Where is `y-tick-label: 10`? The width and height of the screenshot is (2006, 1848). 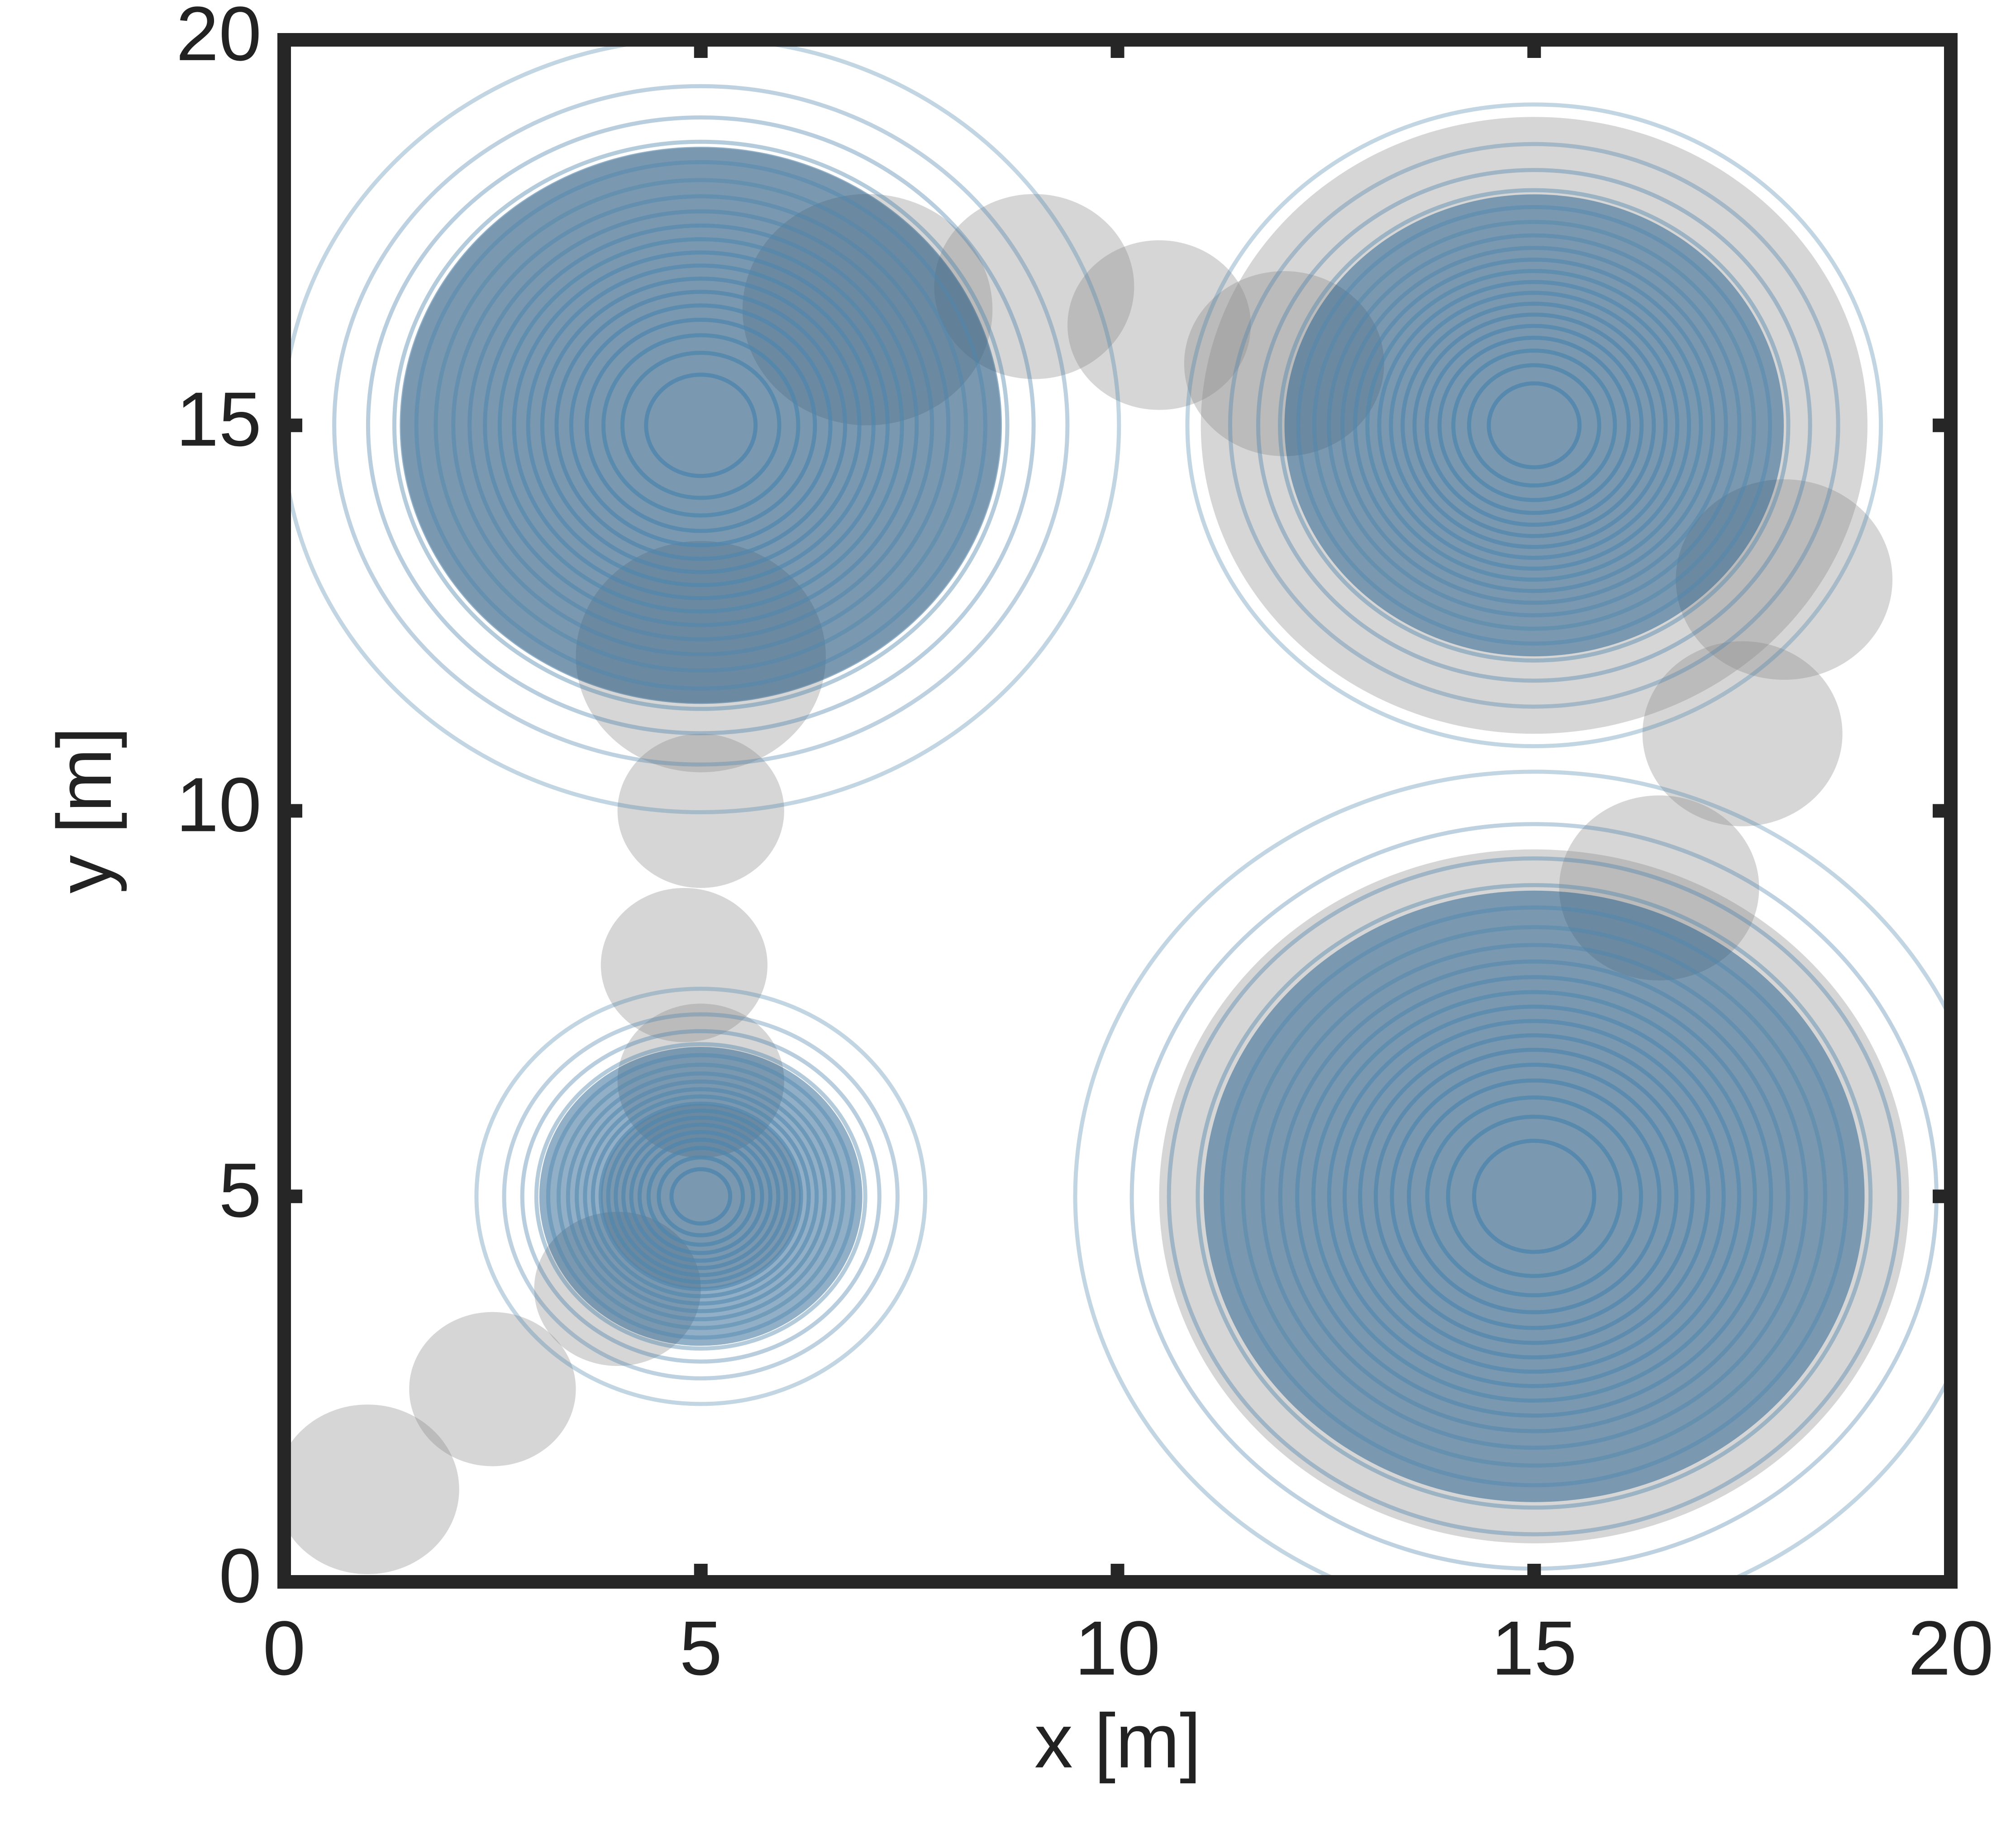 y-tick-label: 10 is located at coordinates (219, 805).